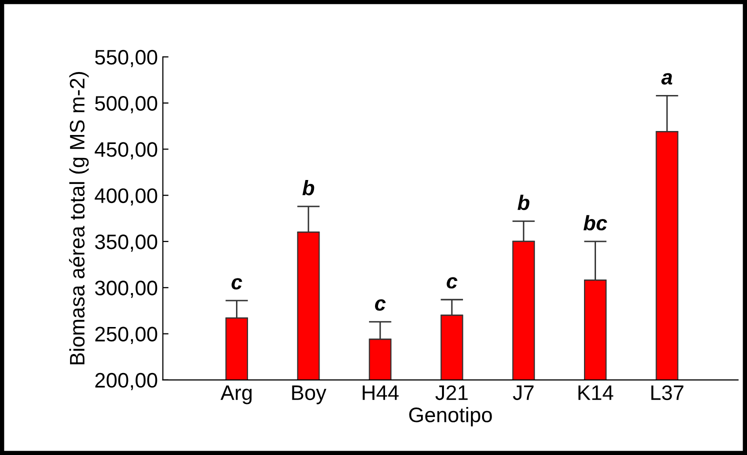  Describe the element at coordinates (236, 395) in the screenshot. I see `x-tick-label: Arg` at that location.